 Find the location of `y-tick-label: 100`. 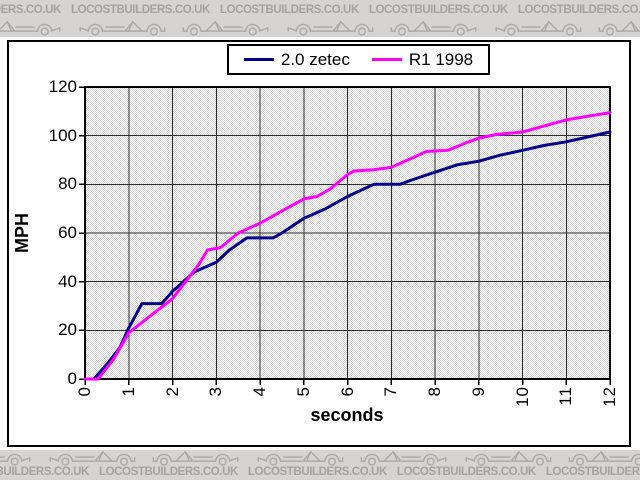

y-tick-label: 100 is located at coordinates (62, 135).